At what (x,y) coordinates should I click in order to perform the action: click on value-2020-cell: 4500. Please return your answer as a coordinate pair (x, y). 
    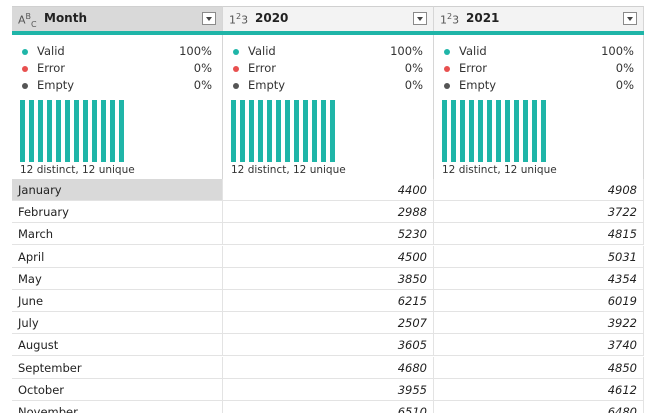
    Looking at the image, I should click on (328, 256).